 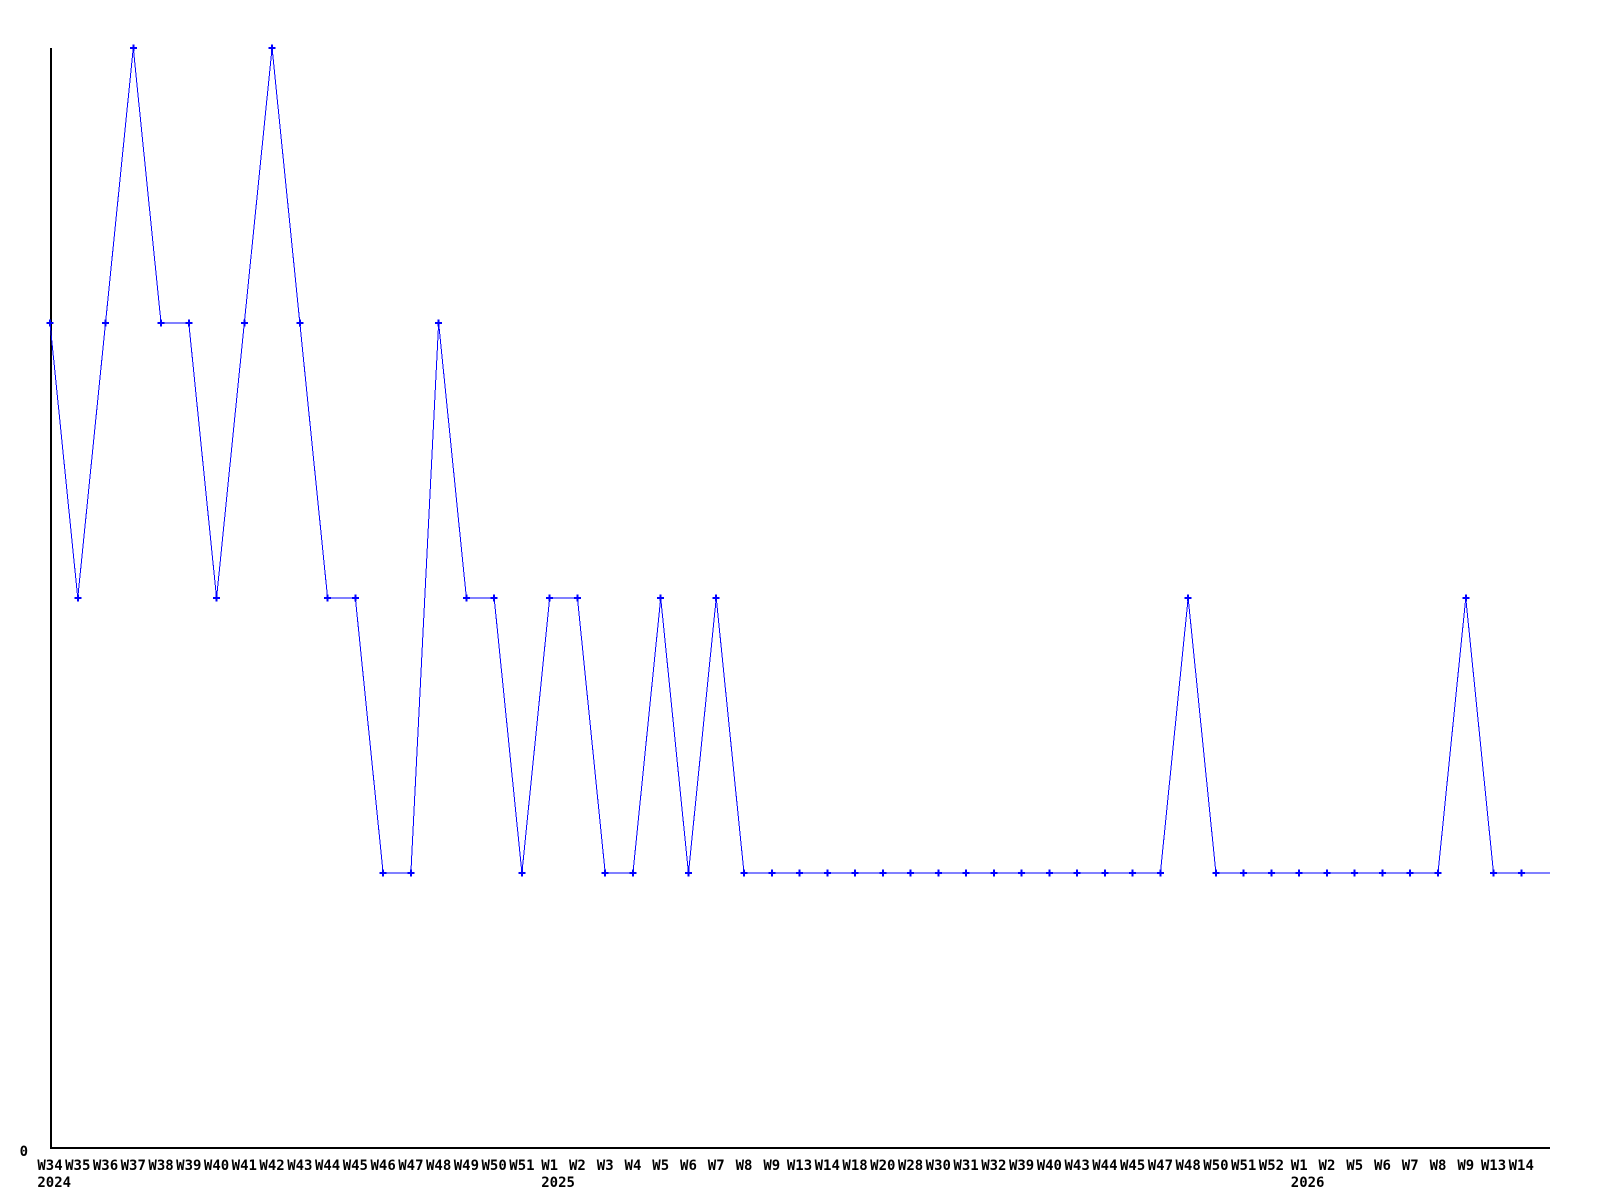 I want to click on x-tick-label: W41, so click(x=244, y=1166).